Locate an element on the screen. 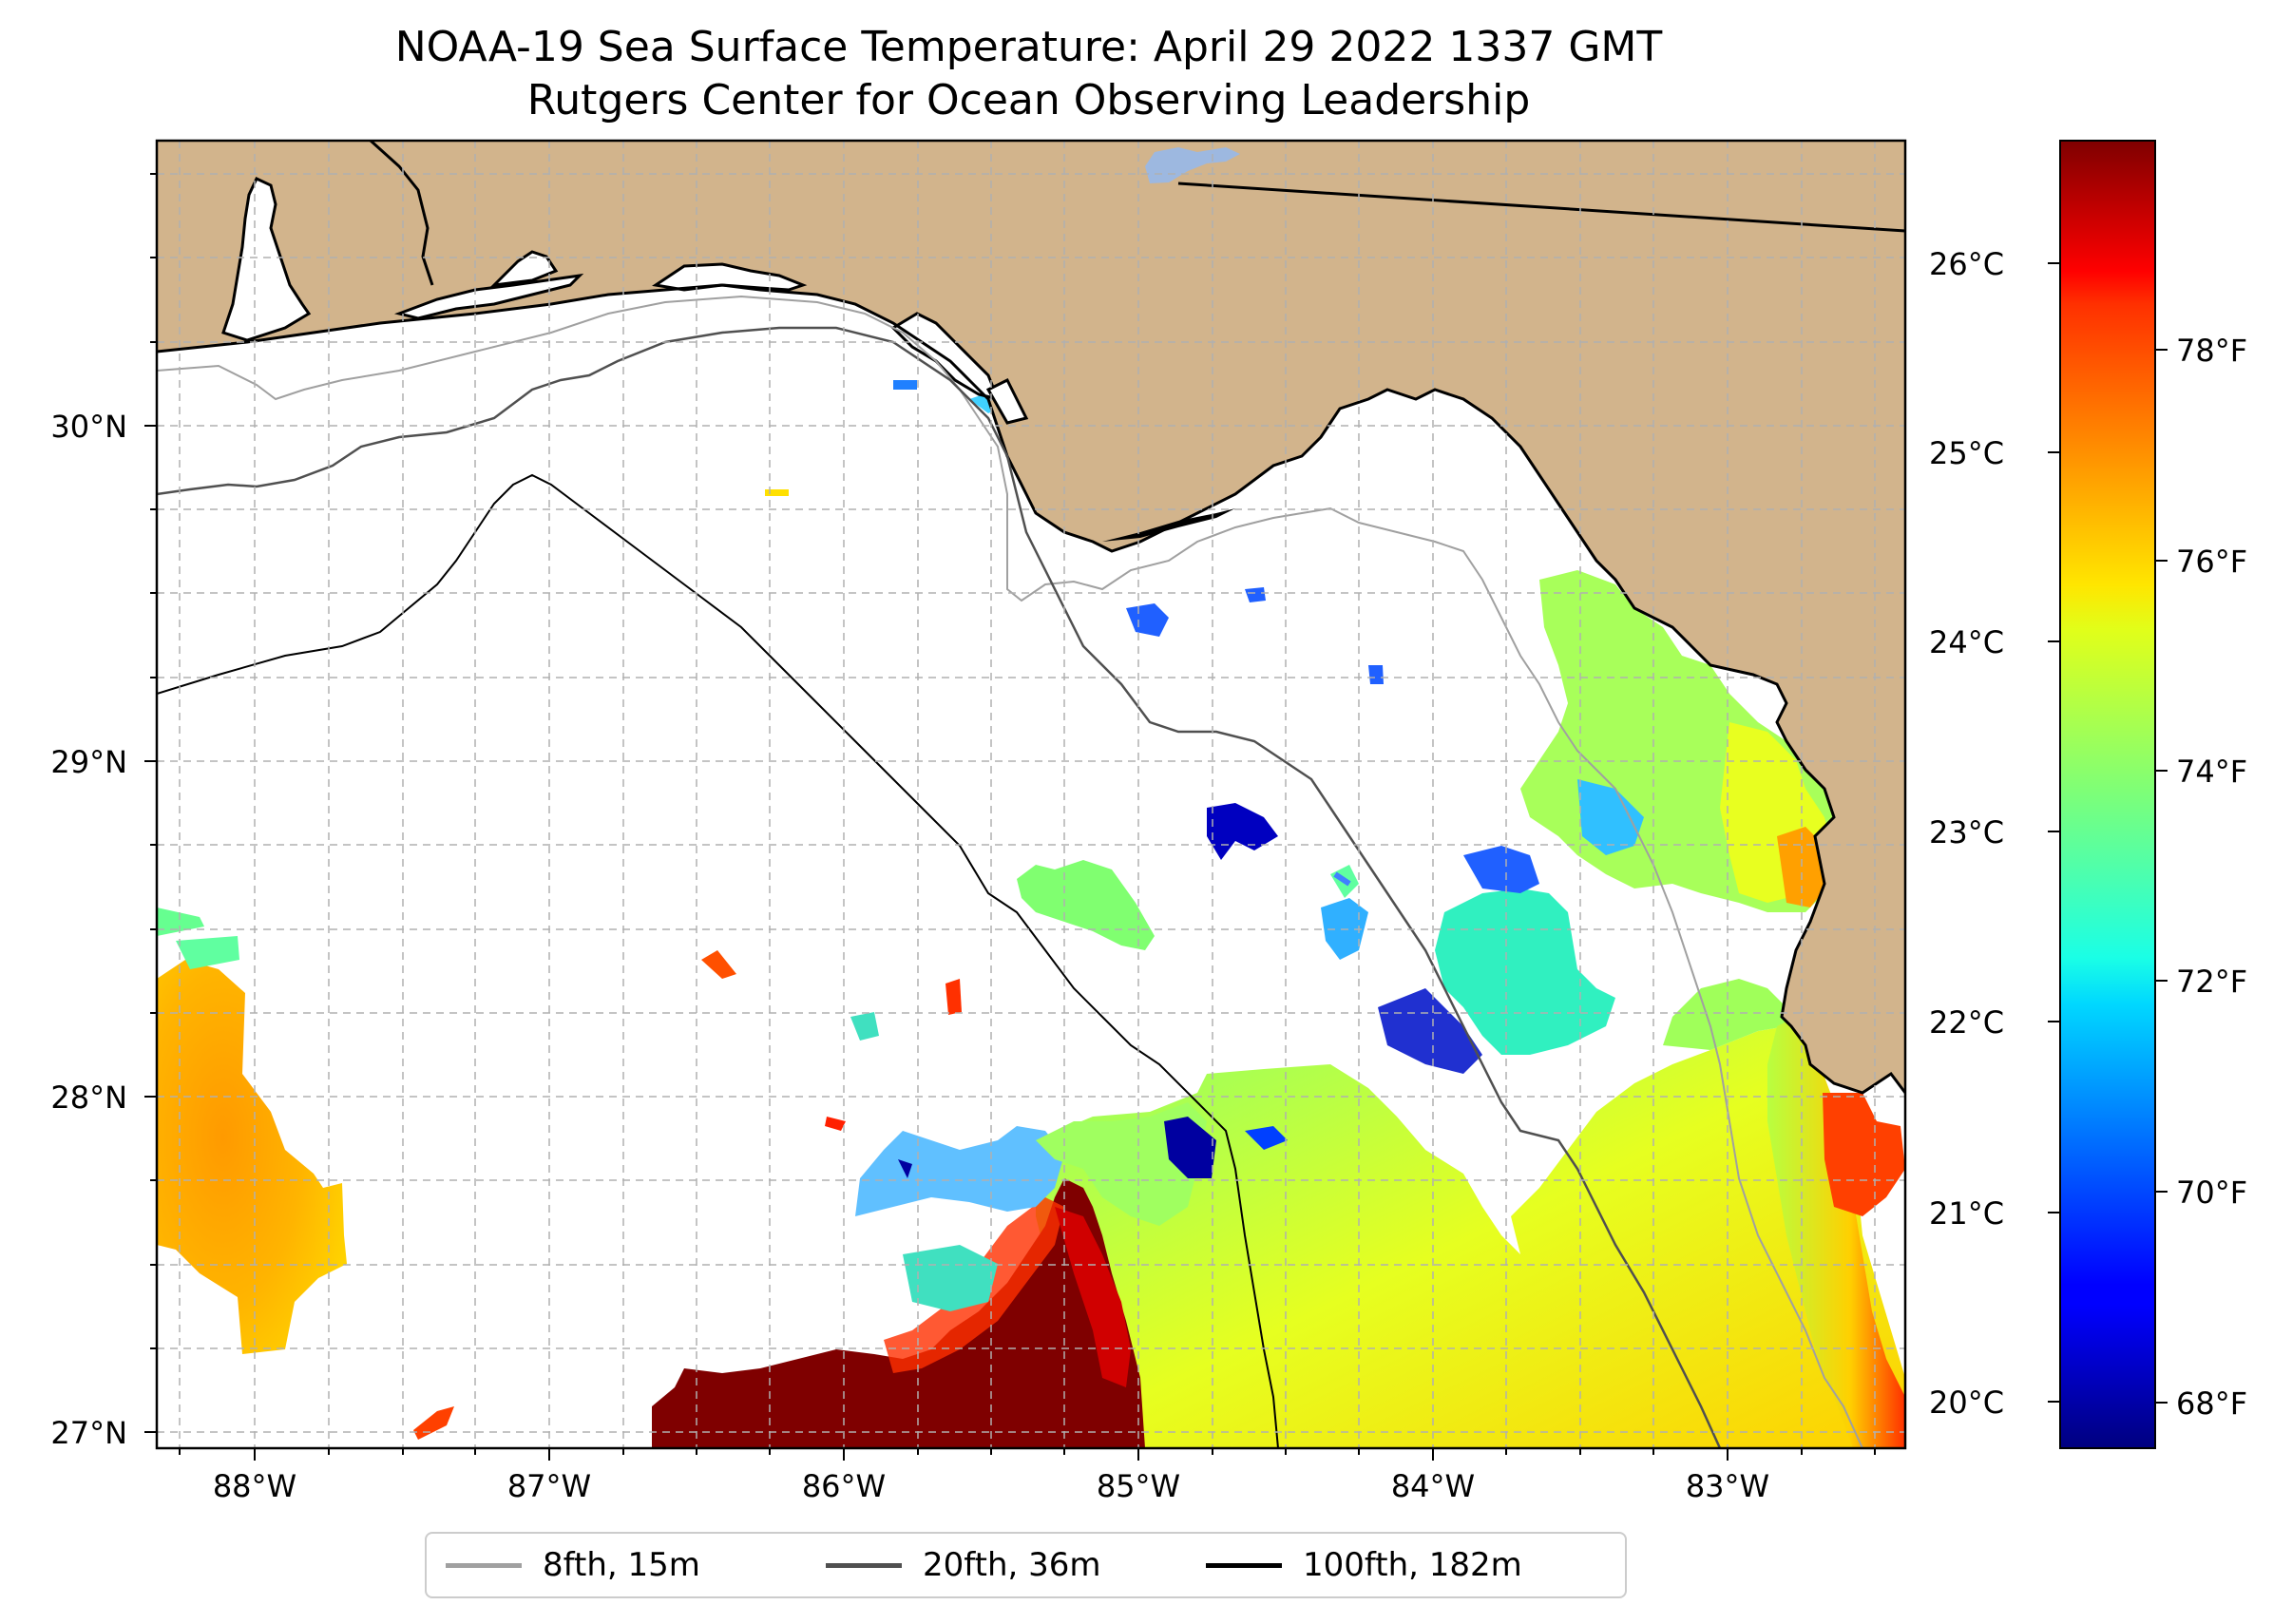 The height and width of the screenshot is (1624, 2292). colorbar-label-22c: 22°C is located at coordinates (1967, 1022).